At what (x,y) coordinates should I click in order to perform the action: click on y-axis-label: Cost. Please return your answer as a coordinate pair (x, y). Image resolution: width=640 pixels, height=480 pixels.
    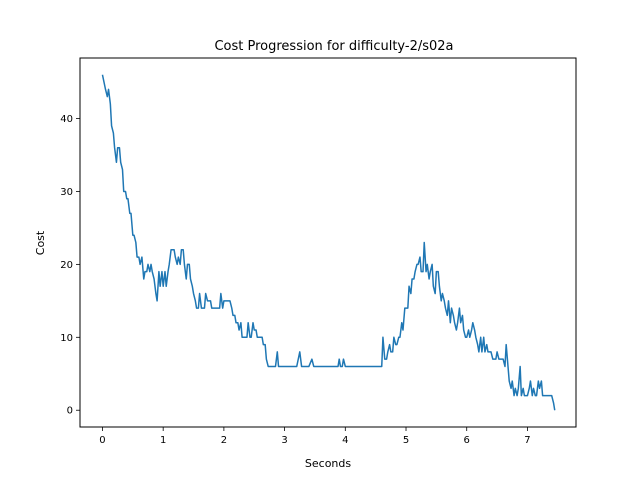
    Looking at the image, I should click on (40, 242).